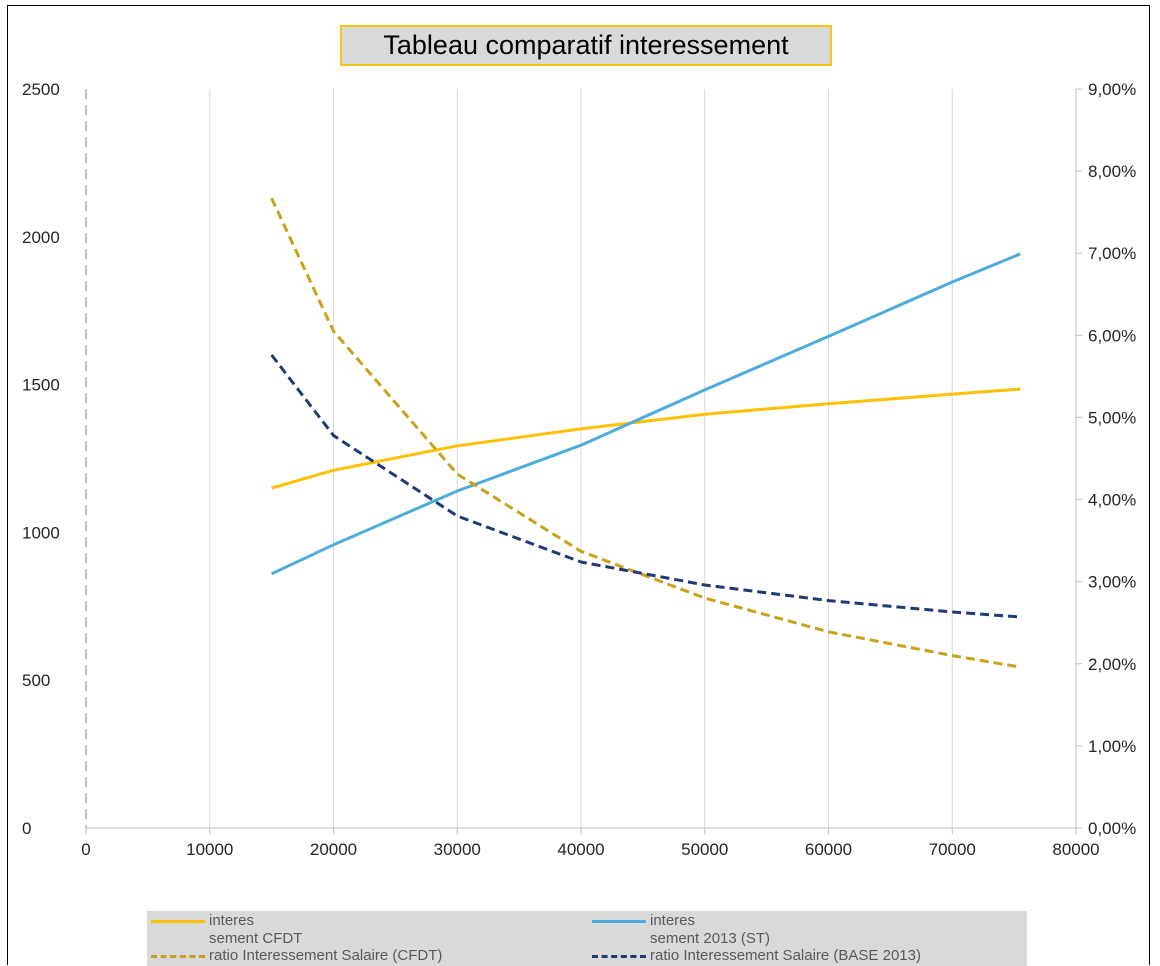 The width and height of the screenshot is (1160, 966). I want to click on legend-label-interessement-cfdt: interes sement CFDT, so click(255, 930).